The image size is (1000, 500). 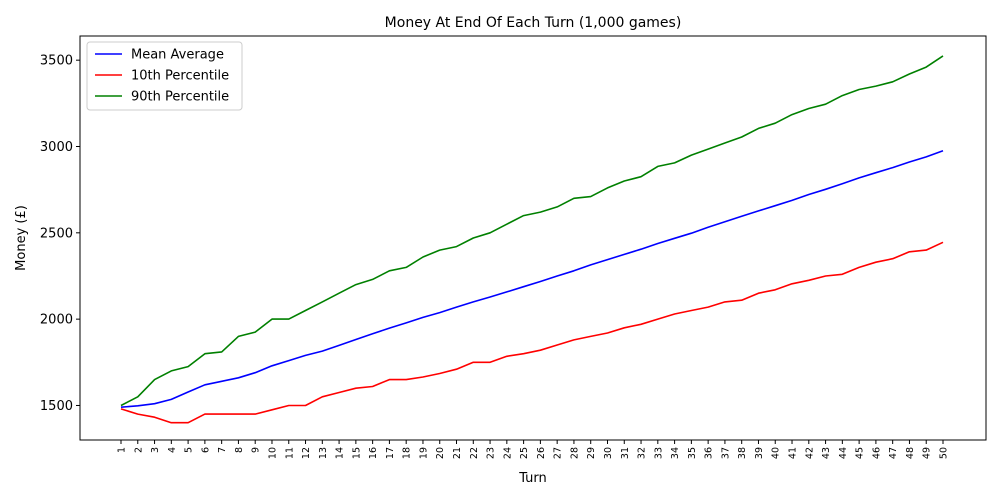 What do you see at coordinates (533, 23) in the screenshot?
I see `chart-title: Money At End Of Each Turn (1,000 games)` at bounding box center [533, 23].